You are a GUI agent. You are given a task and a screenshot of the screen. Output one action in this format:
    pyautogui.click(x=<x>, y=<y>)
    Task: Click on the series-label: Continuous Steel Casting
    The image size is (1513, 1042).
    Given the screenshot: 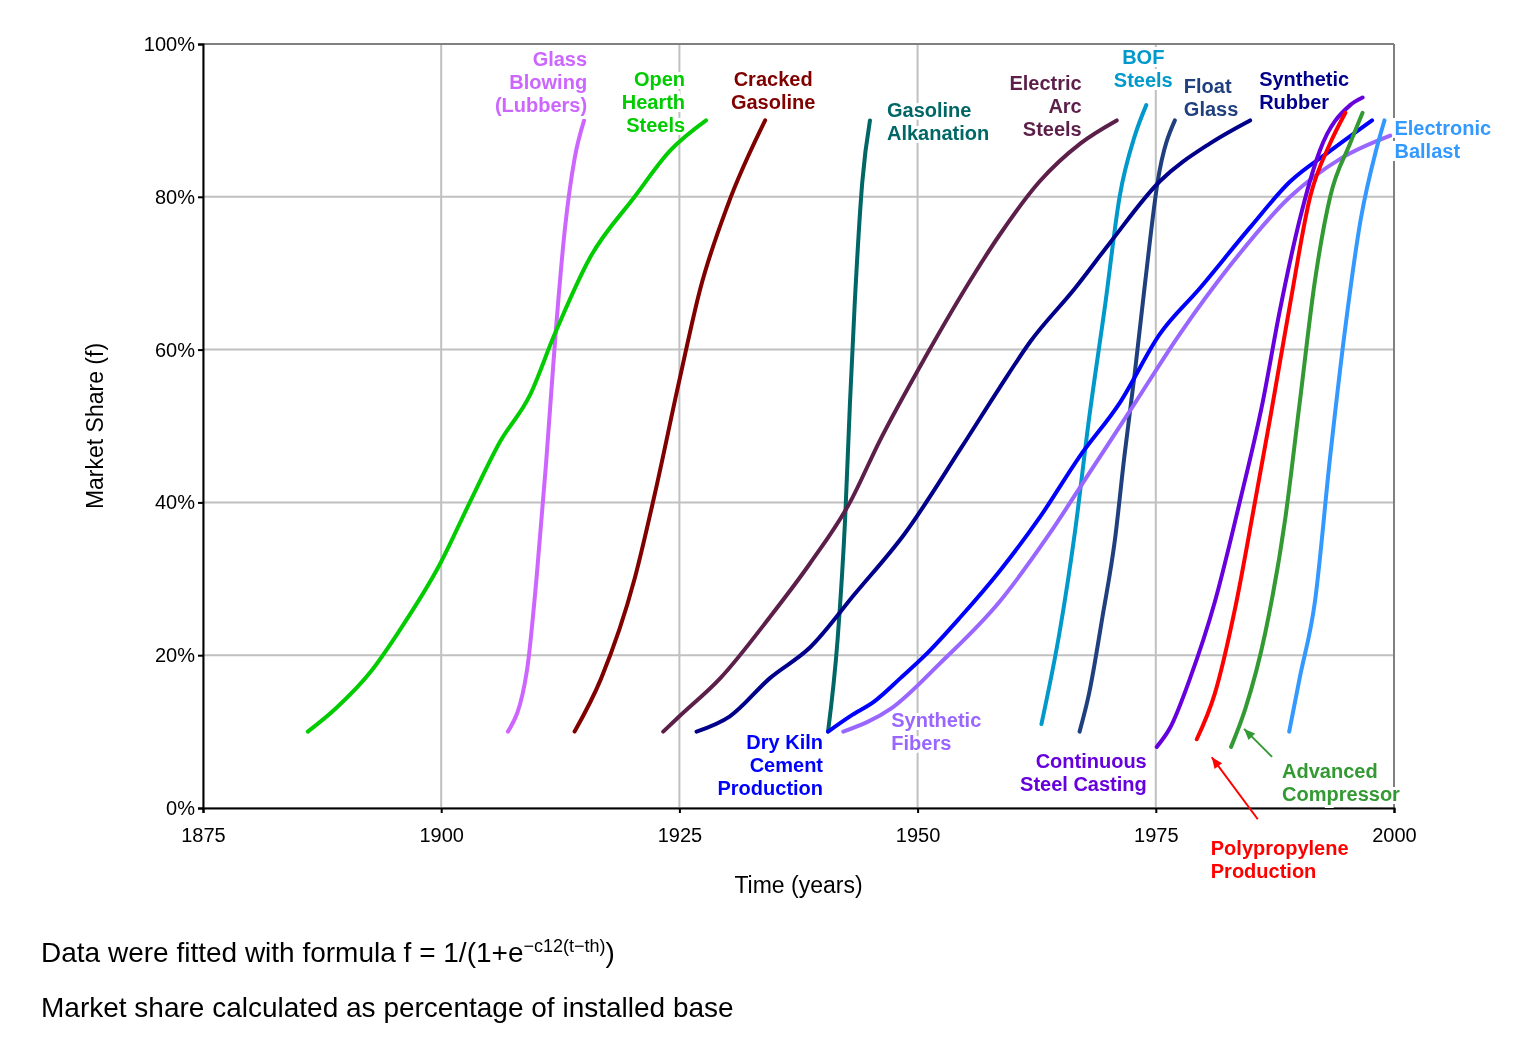 What is the action you would take?
    pyautogui.click(x=1083, y=772)
    